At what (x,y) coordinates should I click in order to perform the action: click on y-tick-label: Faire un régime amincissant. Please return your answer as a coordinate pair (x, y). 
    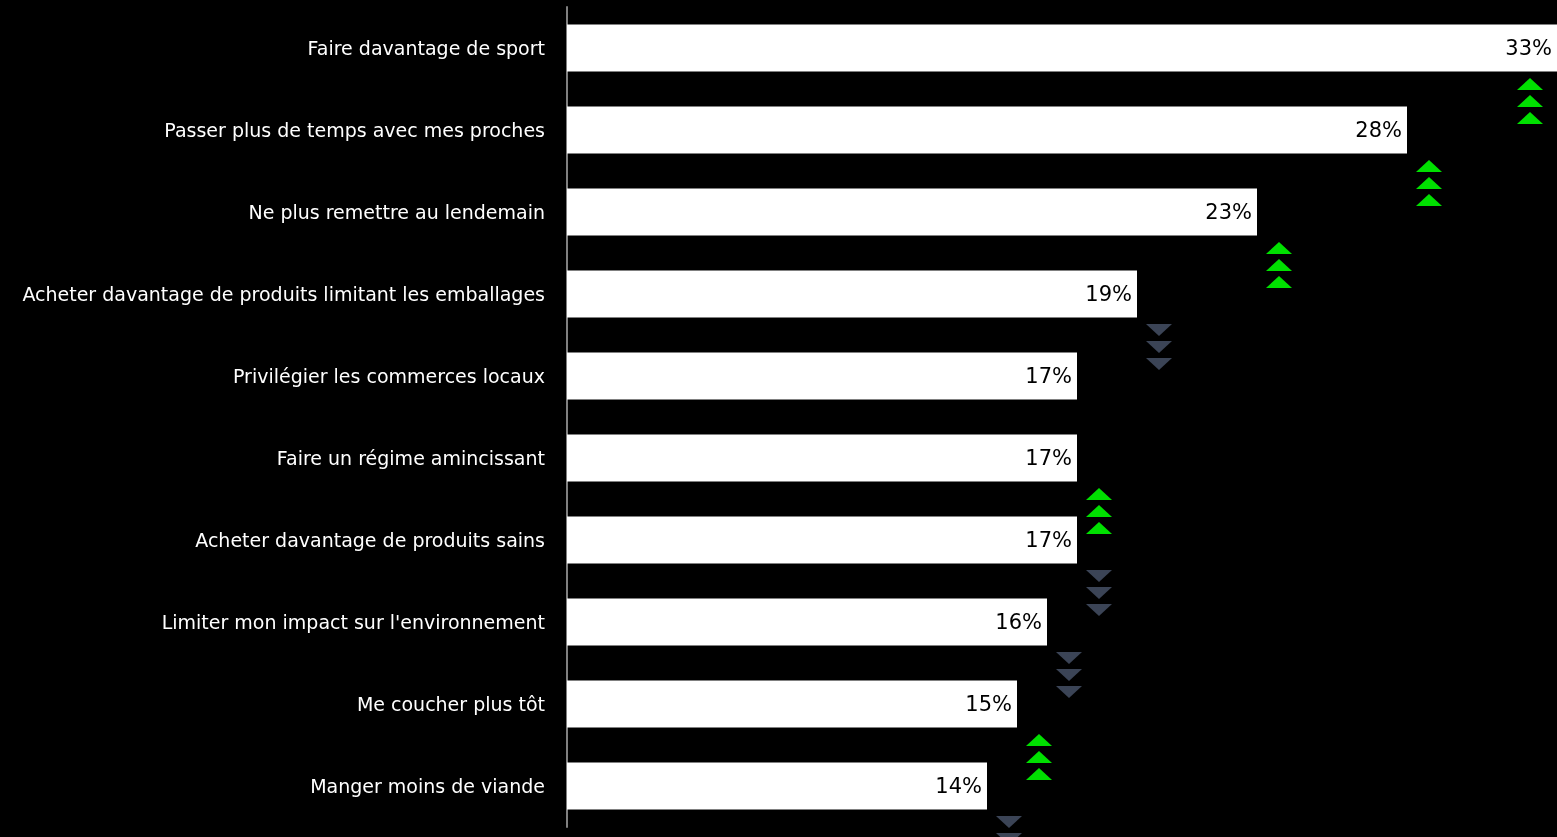
    Looking at the image, I should click on (410, 458).